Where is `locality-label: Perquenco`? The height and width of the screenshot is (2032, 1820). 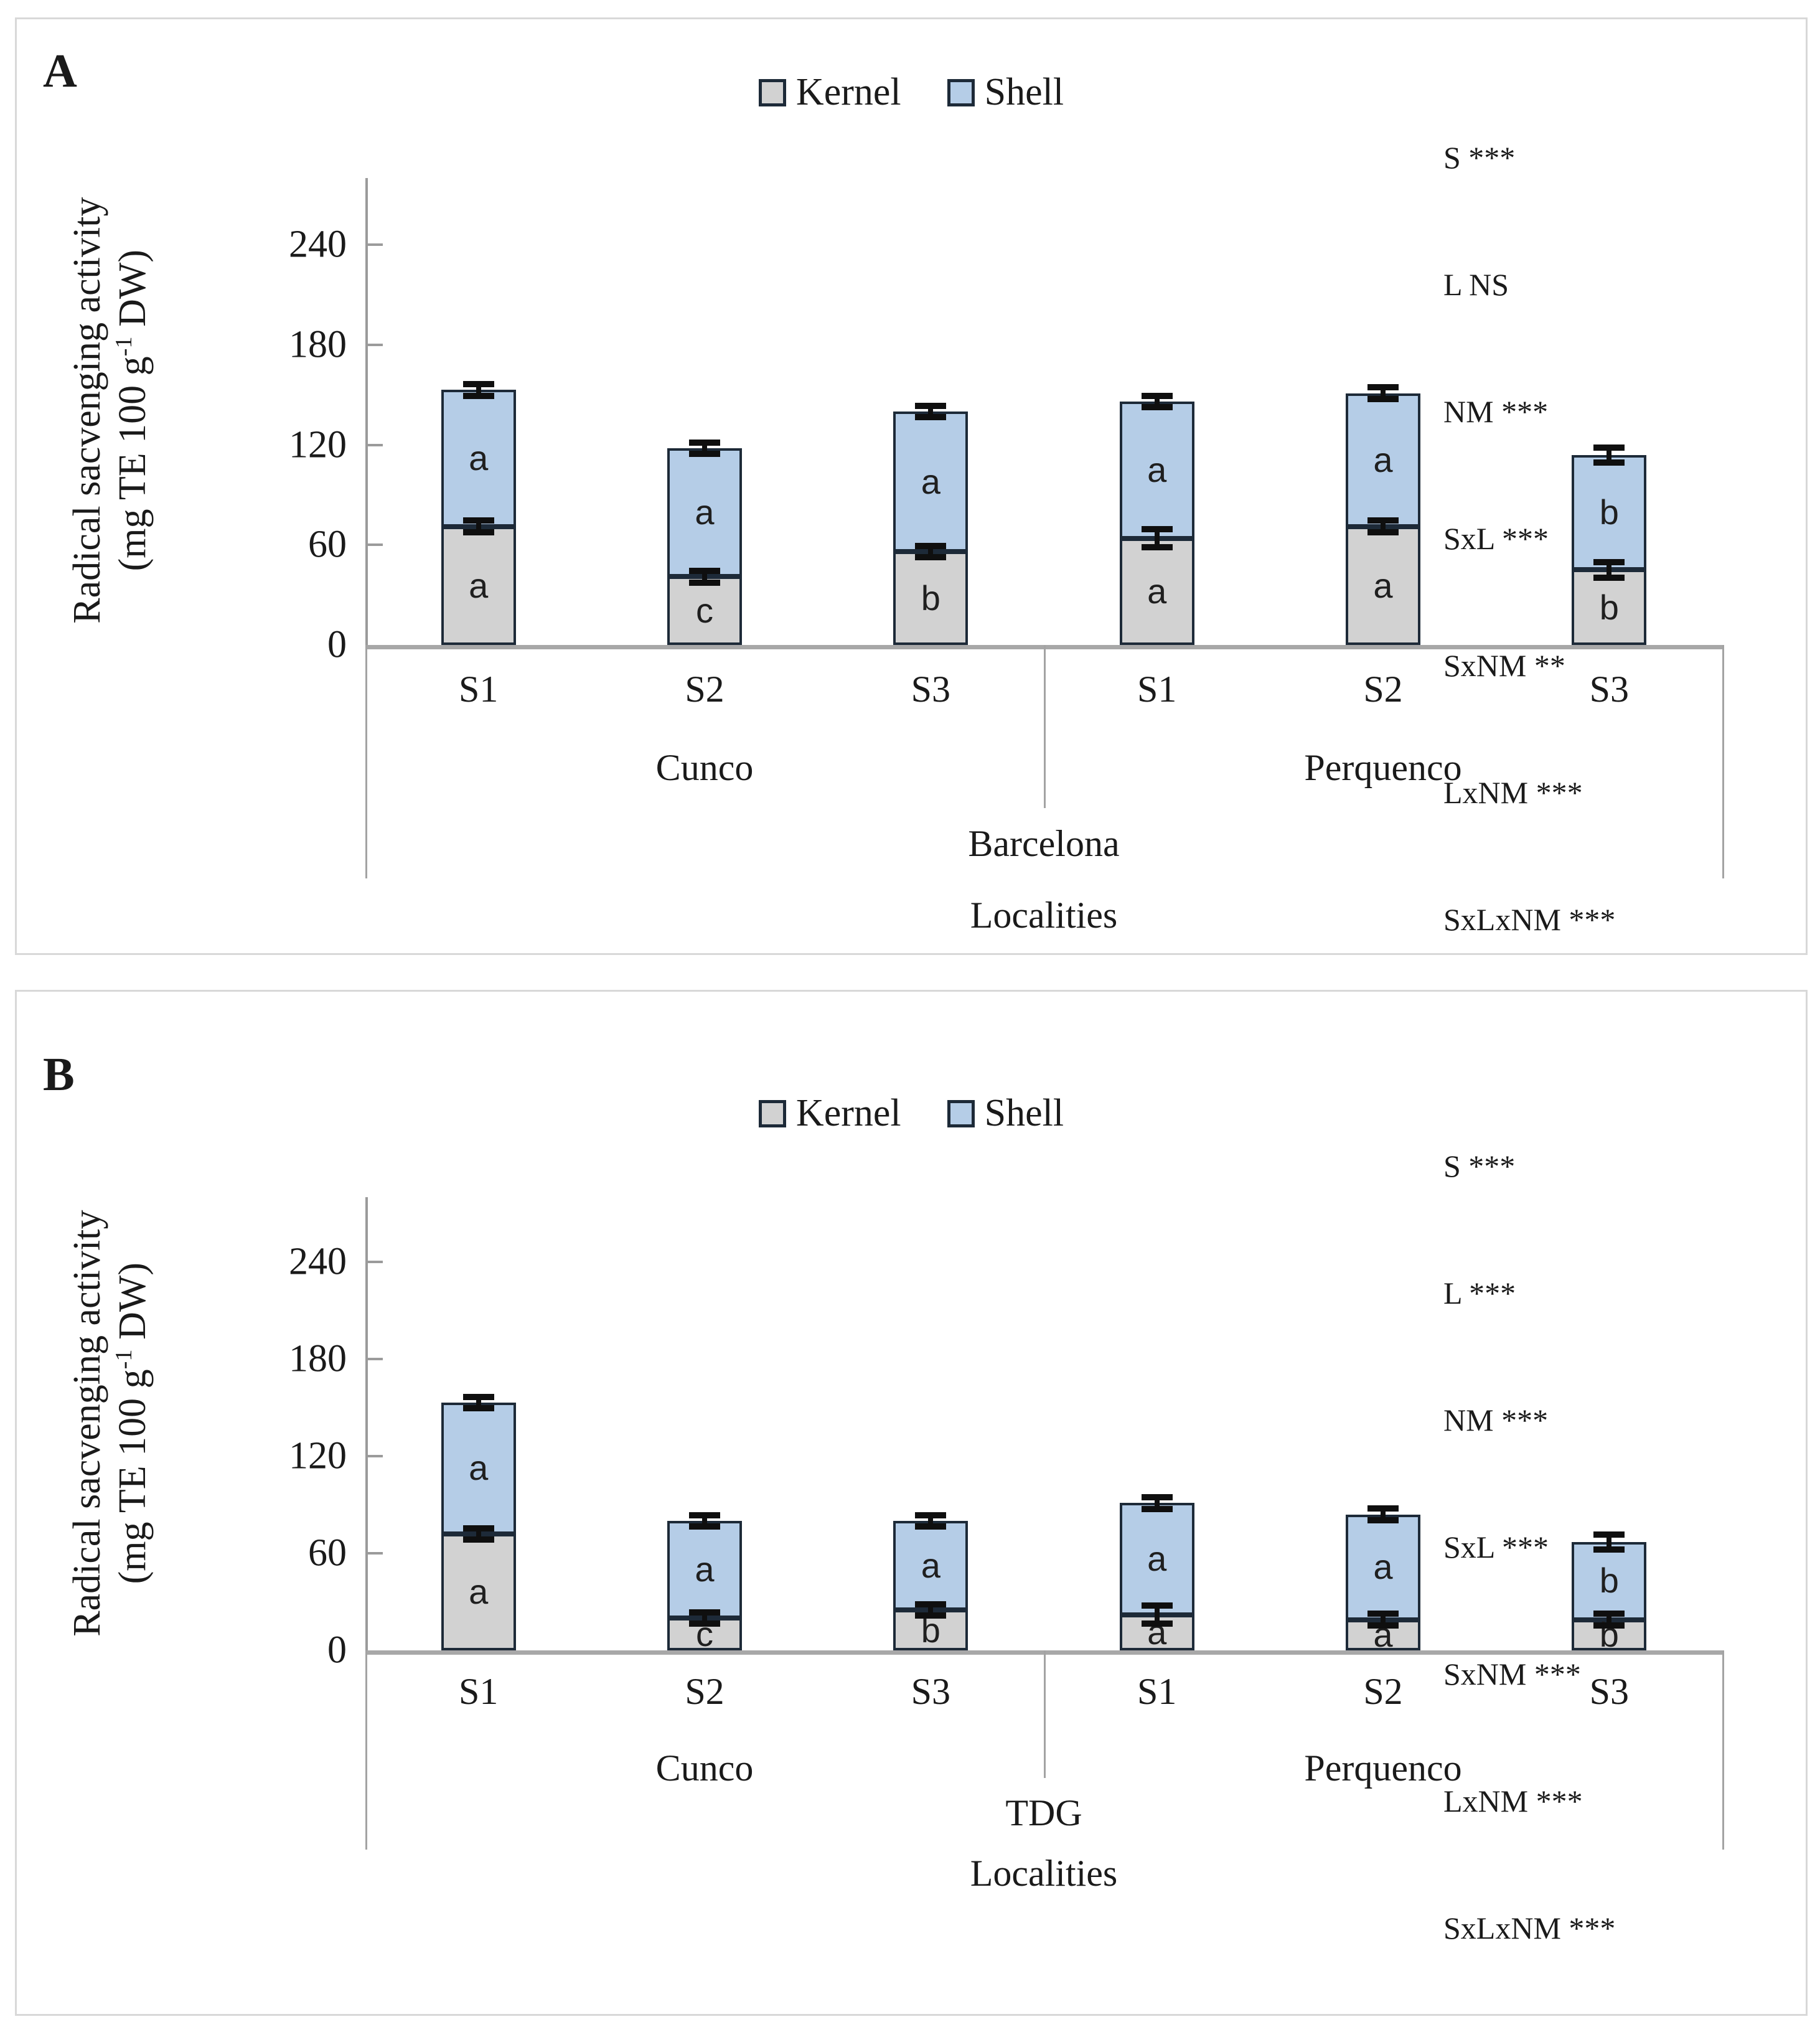 locality-label: Perquenco is located at coordinates (1383, 1768).